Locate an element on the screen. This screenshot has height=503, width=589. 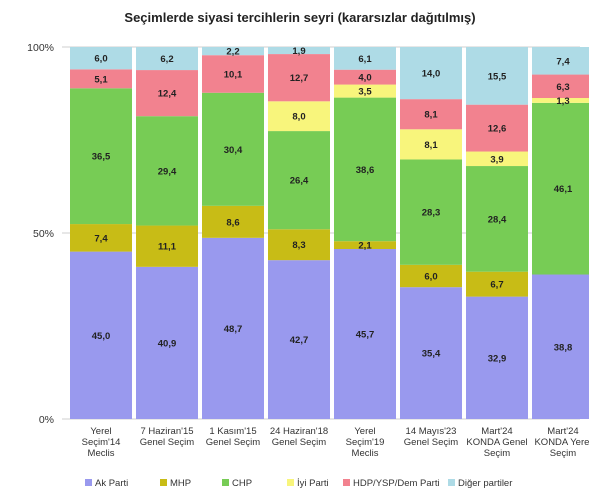
data-label: 11,1 is located at coordinates (167, 247).